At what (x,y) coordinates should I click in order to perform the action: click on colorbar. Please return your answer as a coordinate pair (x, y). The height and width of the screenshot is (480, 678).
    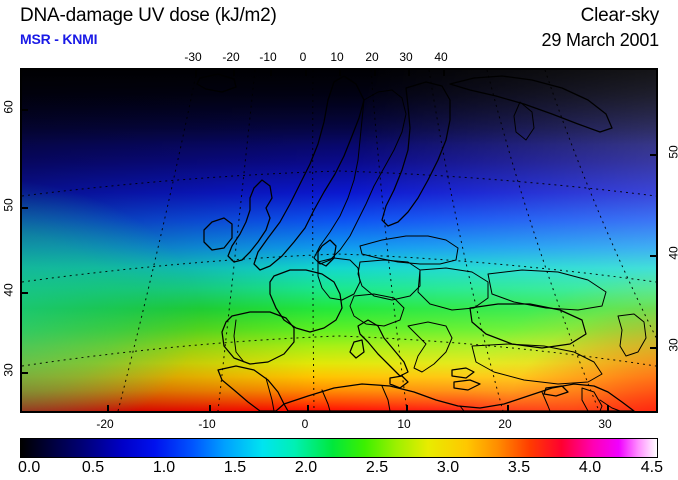
    Looking at the image, I should click on (339, 448).